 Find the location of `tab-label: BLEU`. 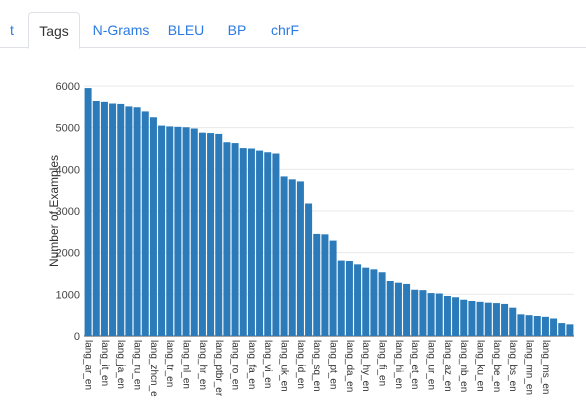

tab-label: BLEU is located at coordinates (186, 30).